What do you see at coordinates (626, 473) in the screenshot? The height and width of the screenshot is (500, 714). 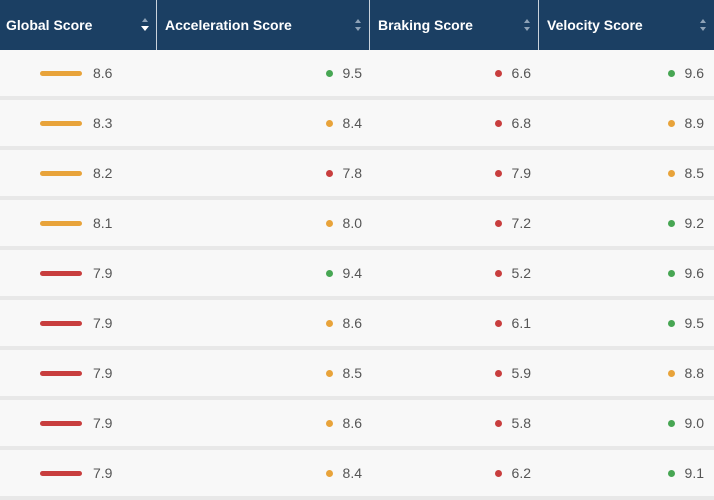 I see `velocity-score-cell: 9.1` at bounding box center [626, 473].